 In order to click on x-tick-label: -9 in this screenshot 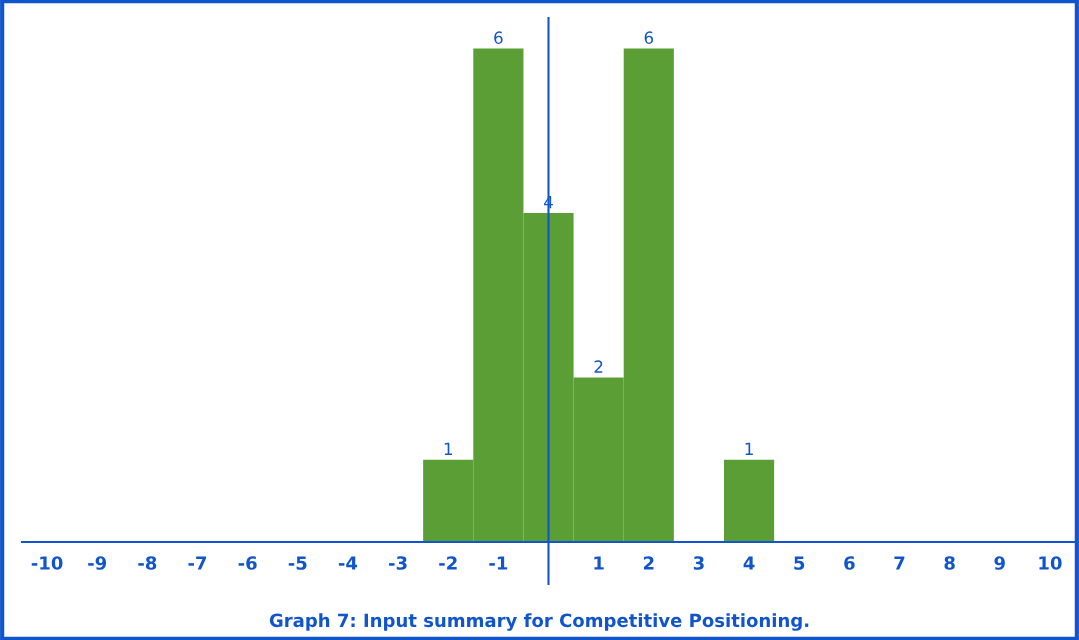, I will do `click(97, 563)`.